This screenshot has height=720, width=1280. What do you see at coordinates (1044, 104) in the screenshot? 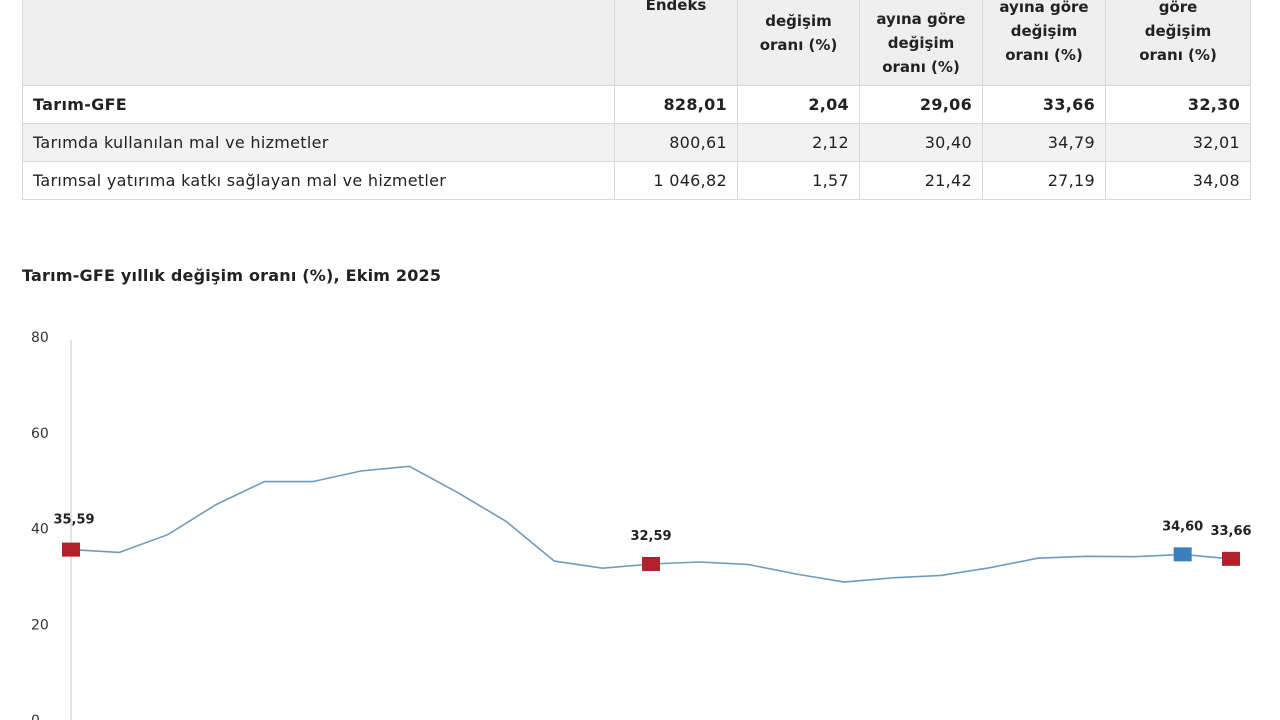
I see `cell: 33,66` at bounding box center [1044, 104].